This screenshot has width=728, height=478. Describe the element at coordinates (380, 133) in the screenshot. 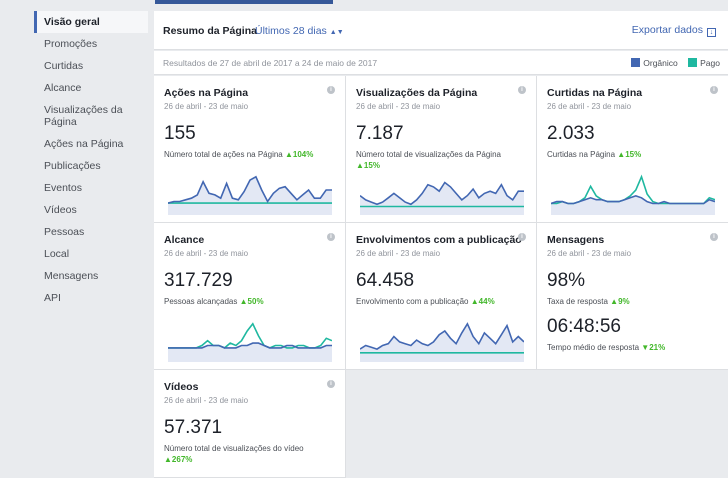

I see `card-value: 7.187` at that location.